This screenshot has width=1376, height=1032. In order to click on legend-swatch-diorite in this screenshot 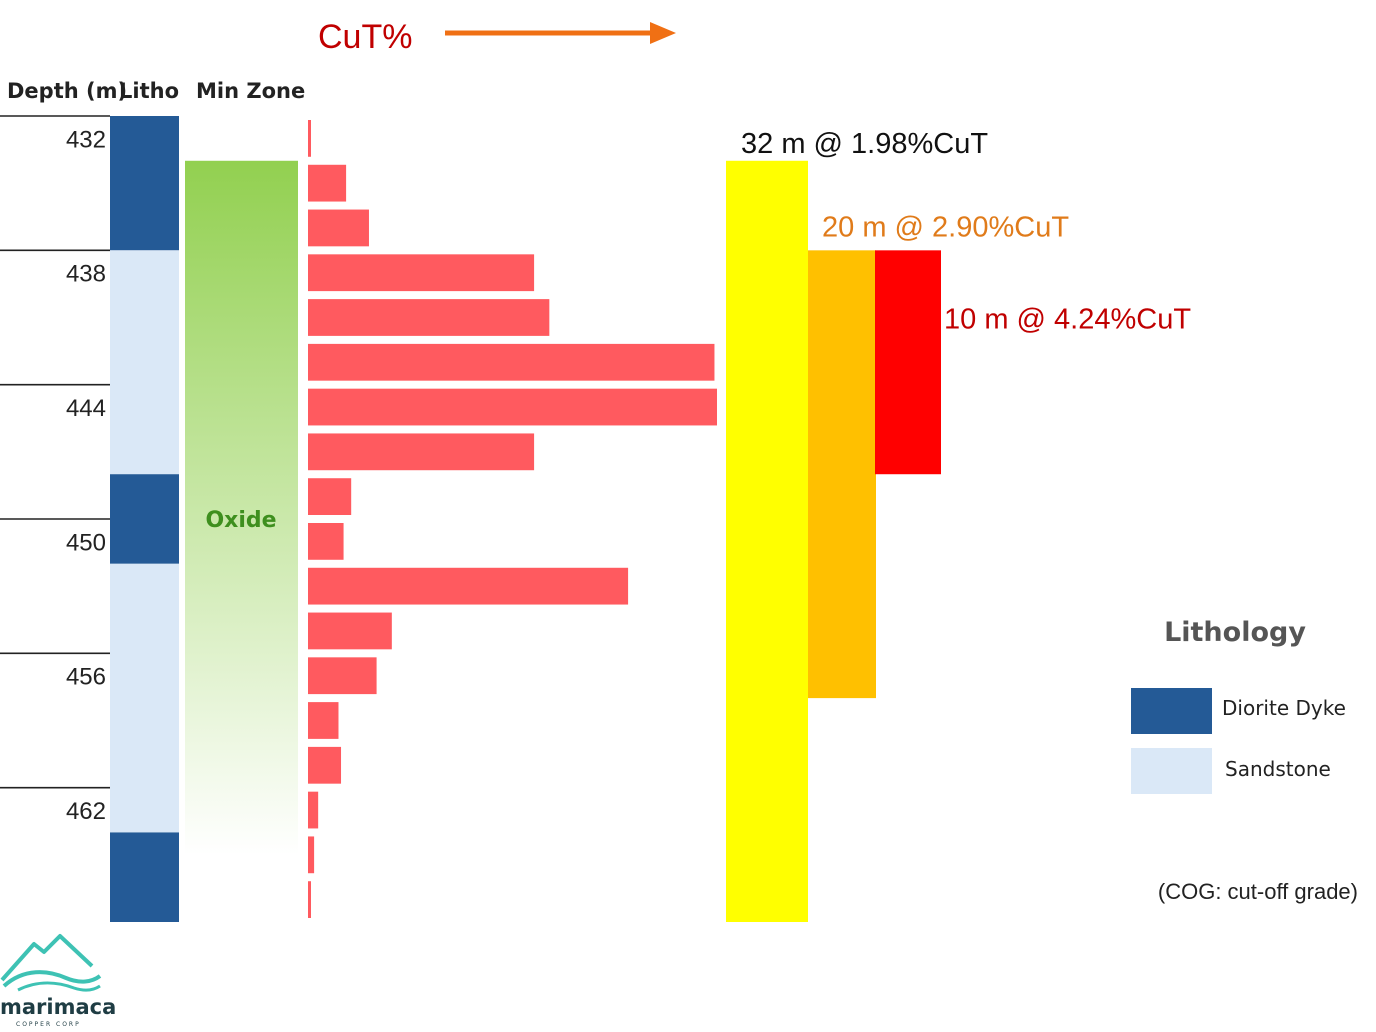, I will do `click(1171, 711)`.